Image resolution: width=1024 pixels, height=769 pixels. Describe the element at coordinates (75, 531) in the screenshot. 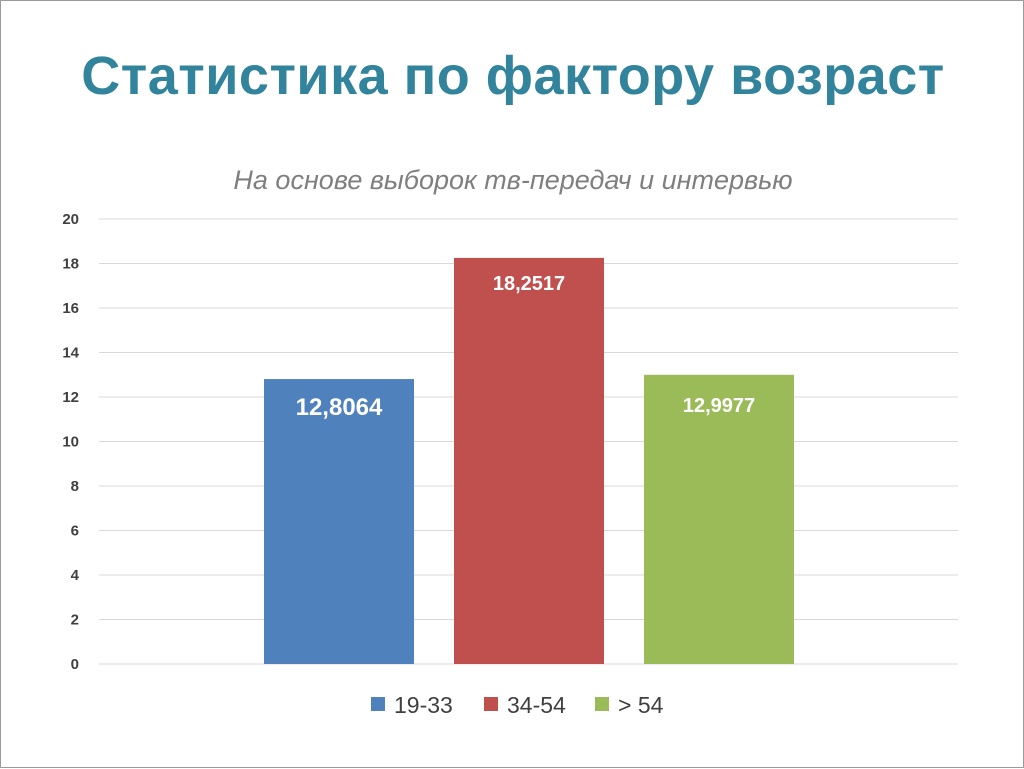

I see `y-tick-label: 6` at that location.